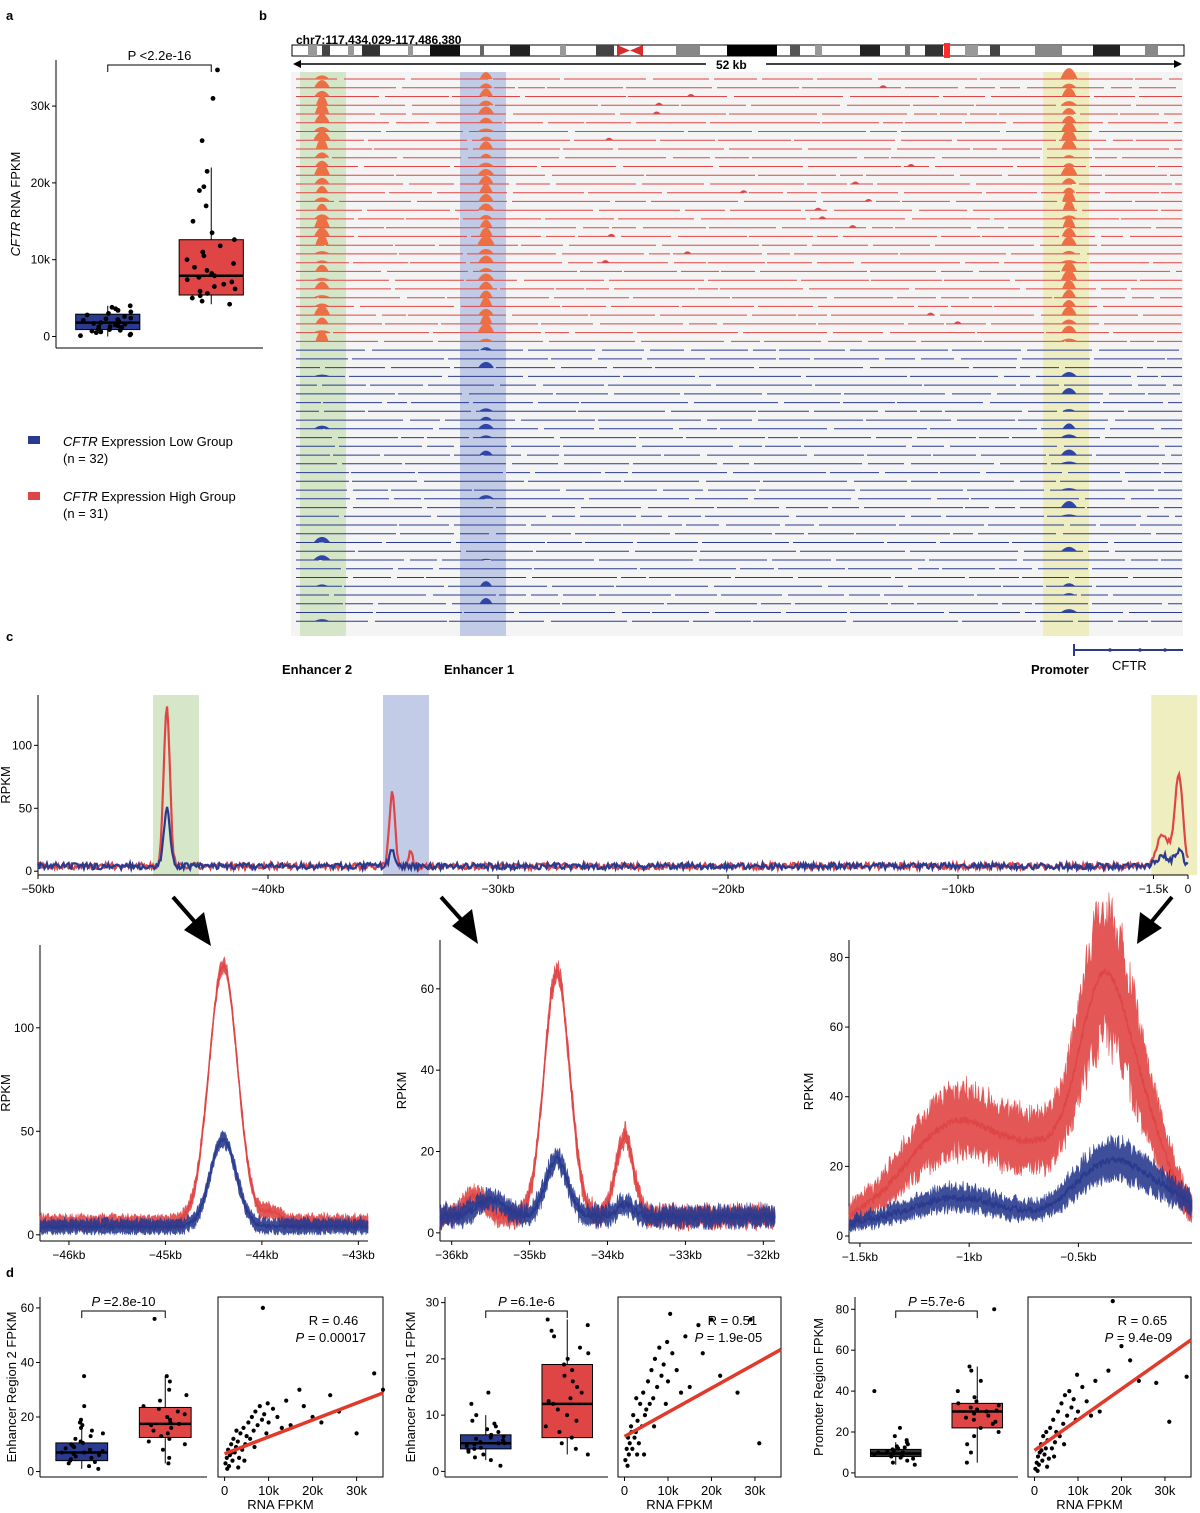  What do you see at coordinates (160, 55) in the screenshot?
I see `pvalue-label: P <2.2e-16` at bounding box center [160, 55].